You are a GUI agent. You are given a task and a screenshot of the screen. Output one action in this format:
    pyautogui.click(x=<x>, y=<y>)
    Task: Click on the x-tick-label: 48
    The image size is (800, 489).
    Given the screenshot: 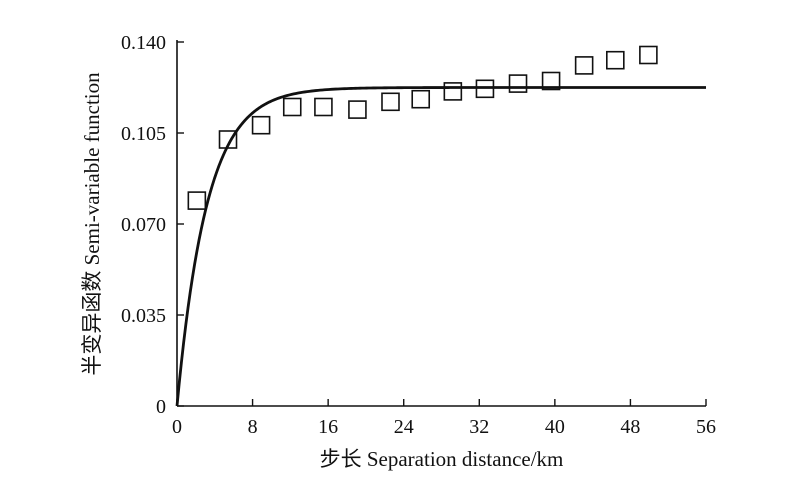 What is the action you would take?
    pyautogui.click(x=630, y=427)
    